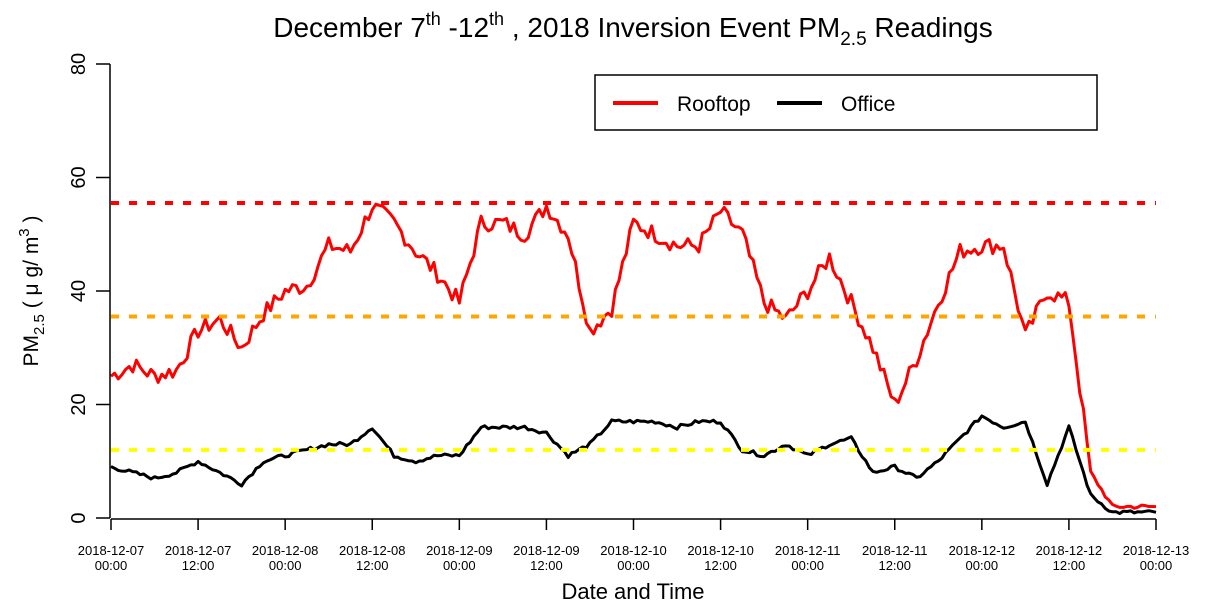 This screenshot has height=614, width=1228. Describe the element at coordinates (79, 291) in the screenshot. I see `y-tick-label: 40` at that location.